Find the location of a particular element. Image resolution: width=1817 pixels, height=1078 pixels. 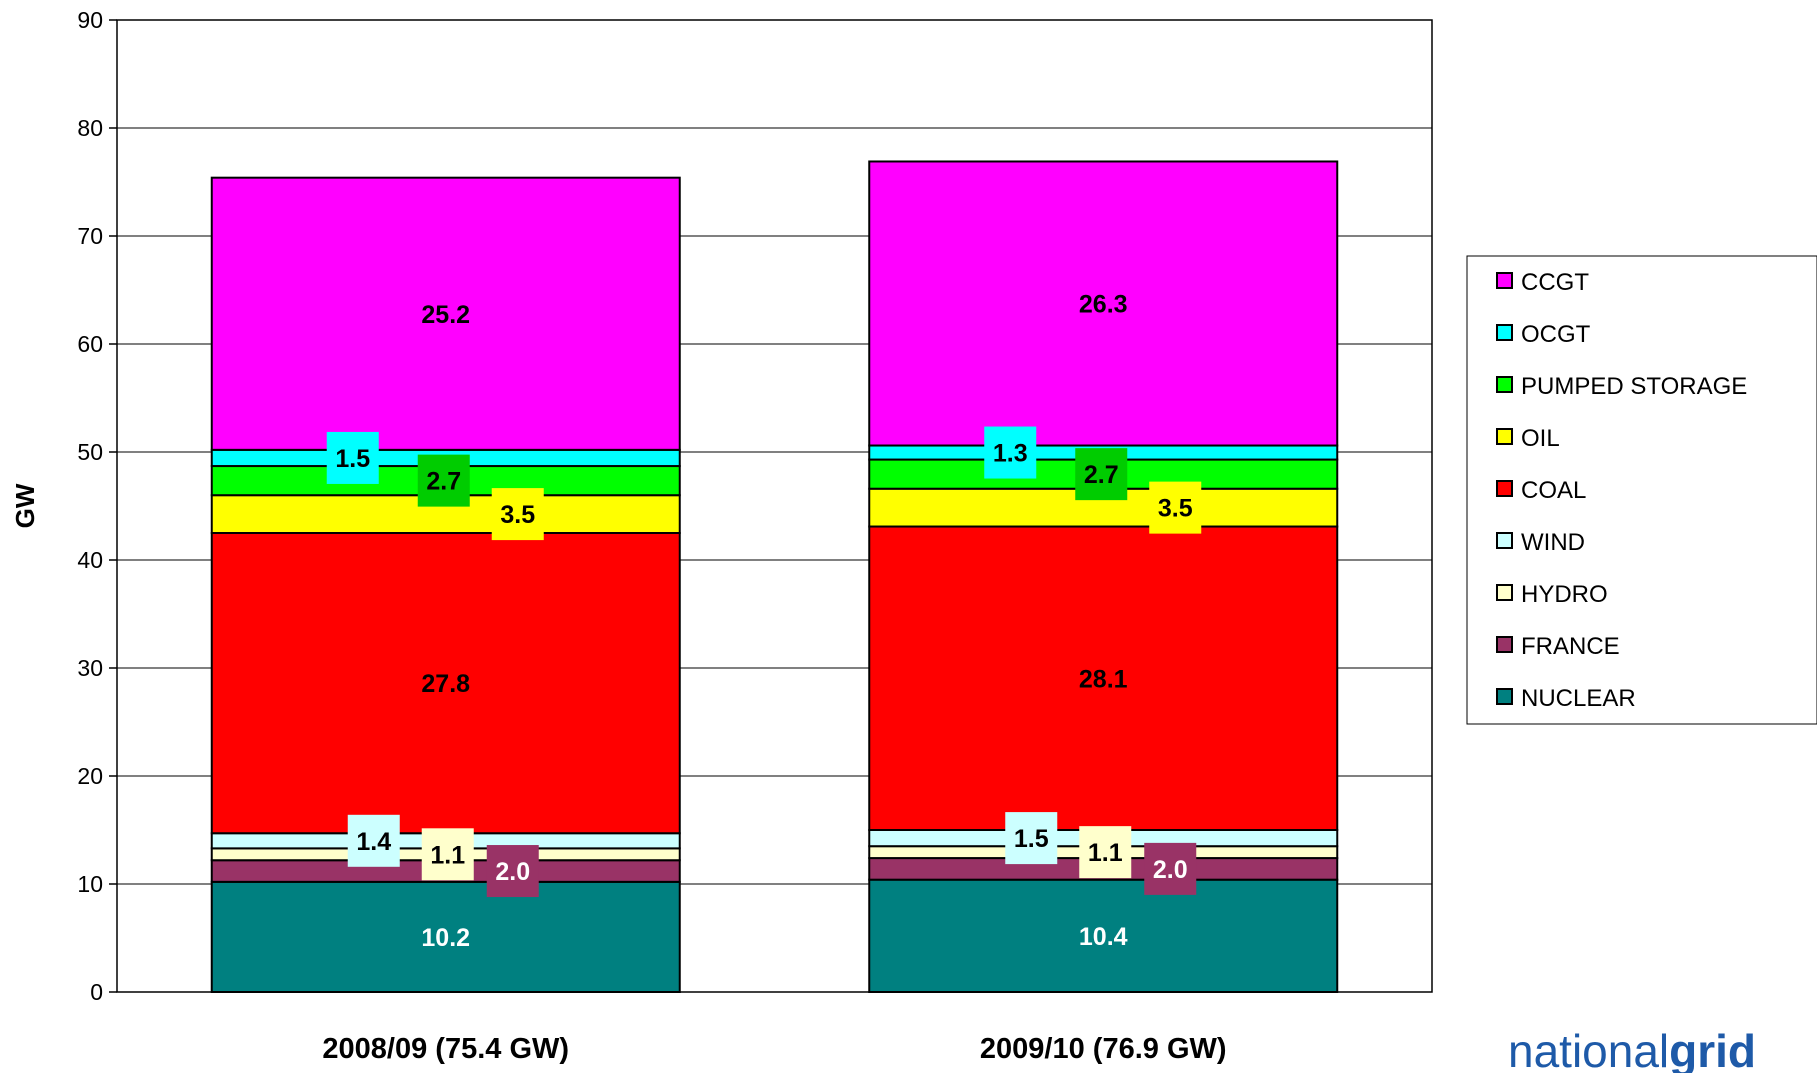

data-label-wind-1: 1.4 is located at coordinates (373, 840).